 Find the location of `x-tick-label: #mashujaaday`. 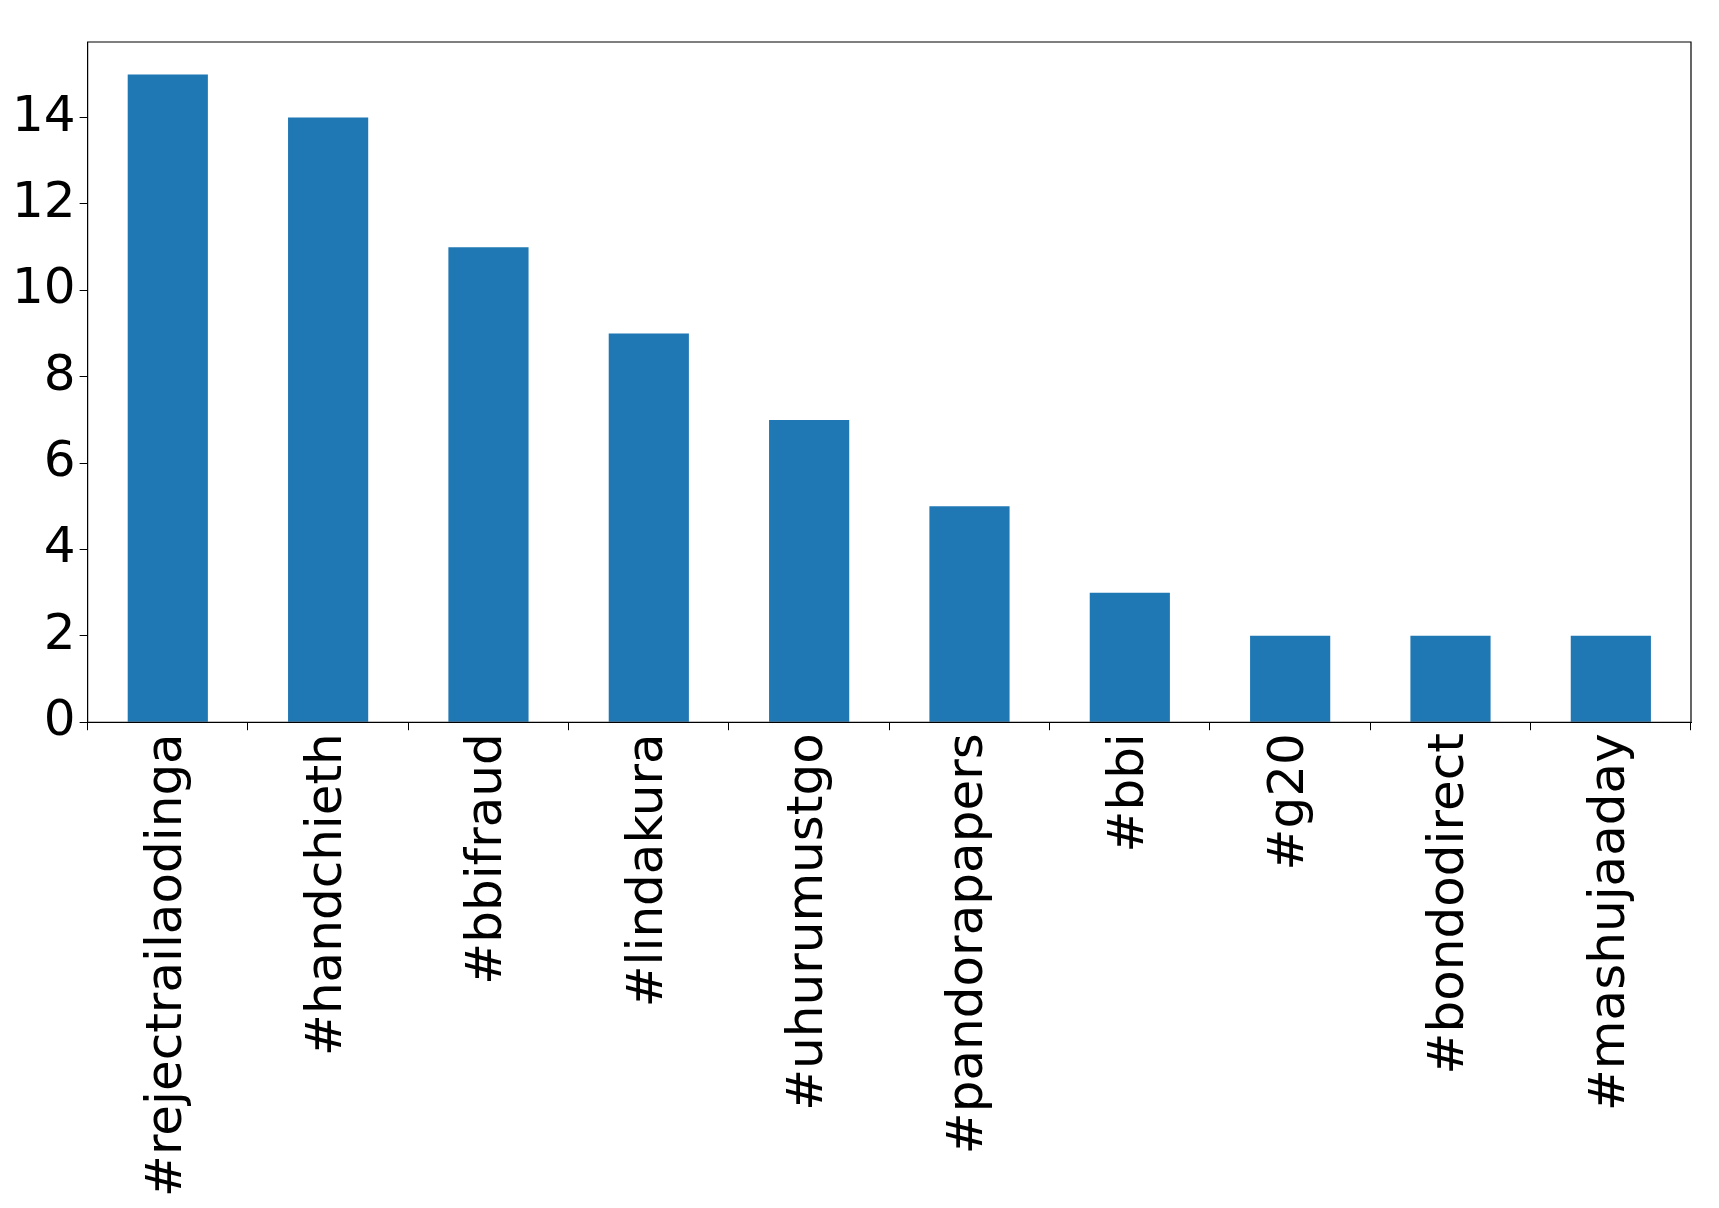

x-tick-label: #mashujaaday is located at coordinates (1606, 922).